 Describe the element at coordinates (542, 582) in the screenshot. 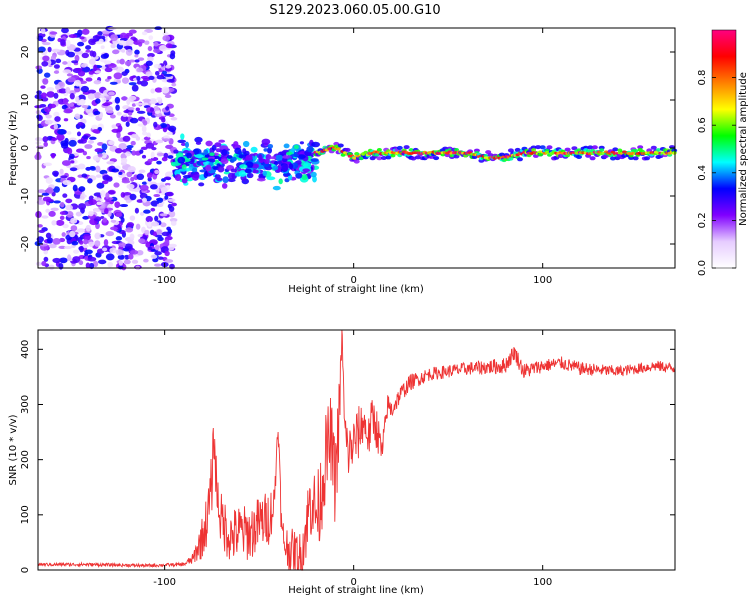

I see `x-tick-label: 100` at that location.